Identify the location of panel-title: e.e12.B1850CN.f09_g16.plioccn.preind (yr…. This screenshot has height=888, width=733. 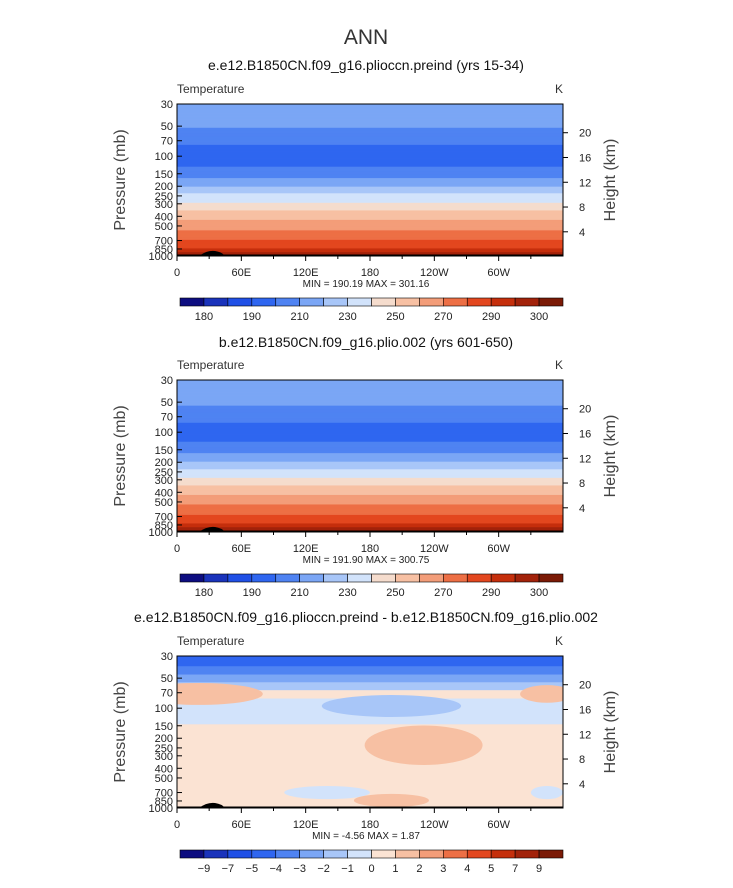
(366, 65).